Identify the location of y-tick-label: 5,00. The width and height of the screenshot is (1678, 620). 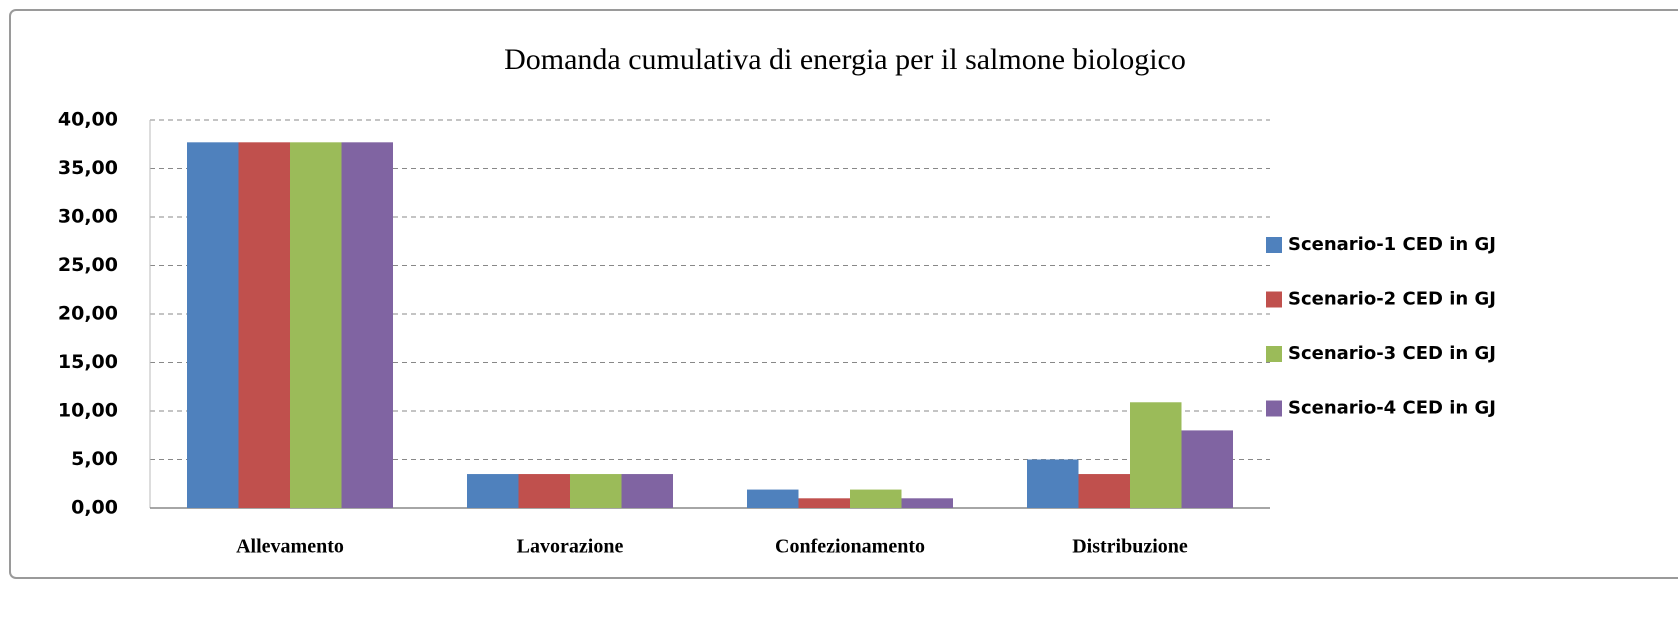
(94, 459).